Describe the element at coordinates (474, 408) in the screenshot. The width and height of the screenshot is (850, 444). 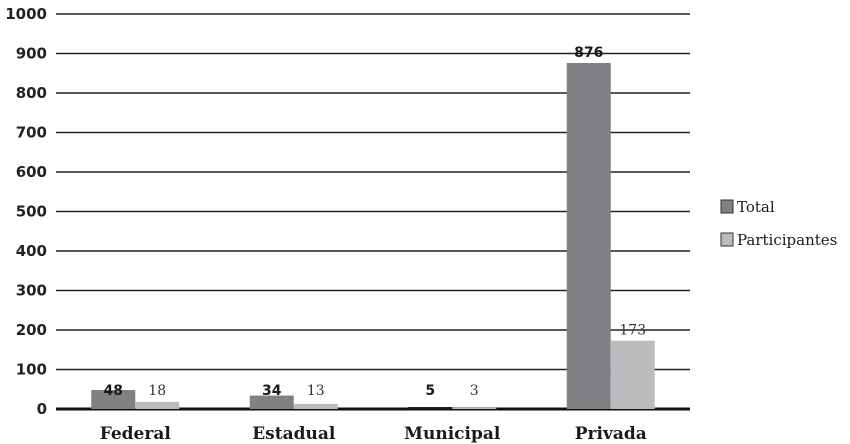
I see `bar-participantes-municipal` at that location.